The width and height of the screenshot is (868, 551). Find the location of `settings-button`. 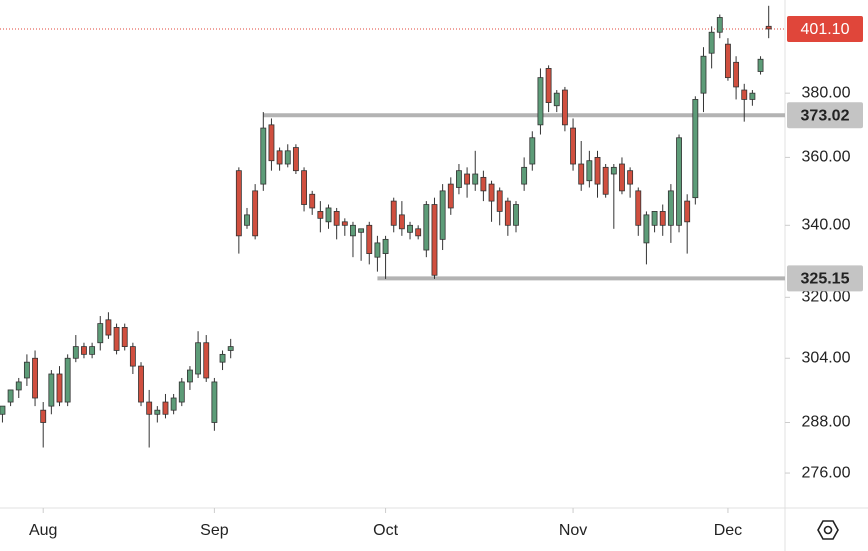

settings-button is located at coordinates (828, 530).